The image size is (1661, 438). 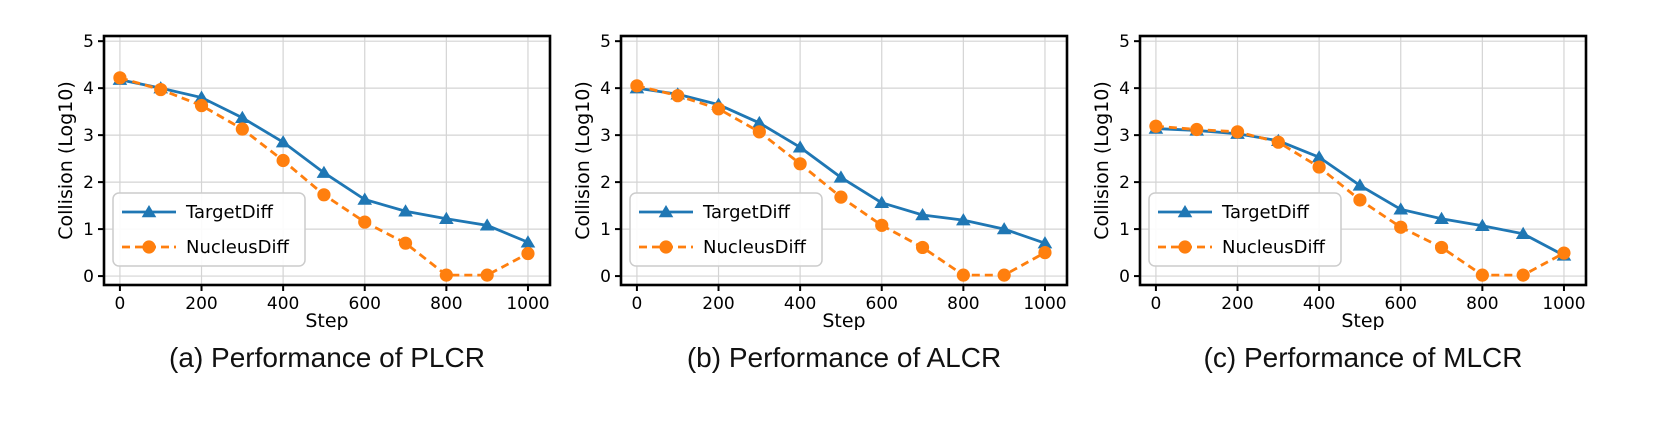 What do you see at coordinates (605, 42) in the screenshot?
I see `y-tick-label: 5` at bounding box center [605, 42].